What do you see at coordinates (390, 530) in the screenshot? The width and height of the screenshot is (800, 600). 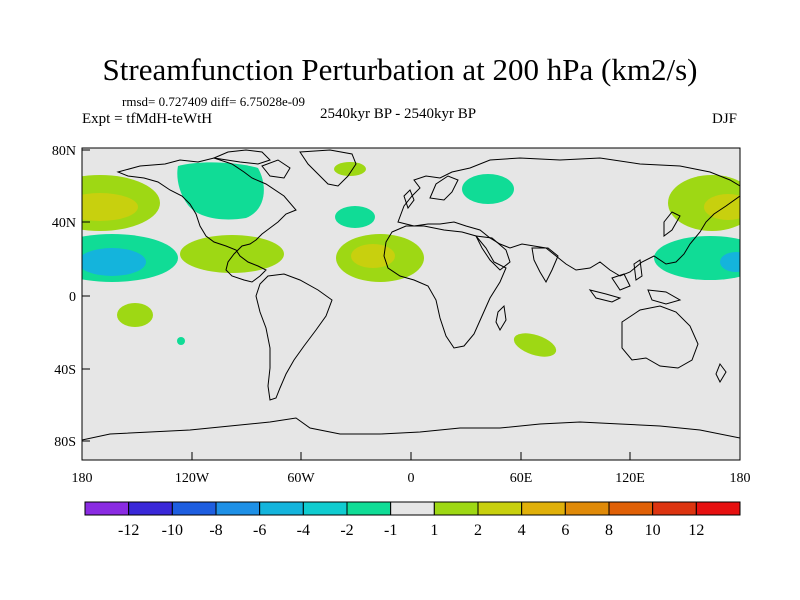 I see `colorbar-label: -1` at bounding box center [390, 530].